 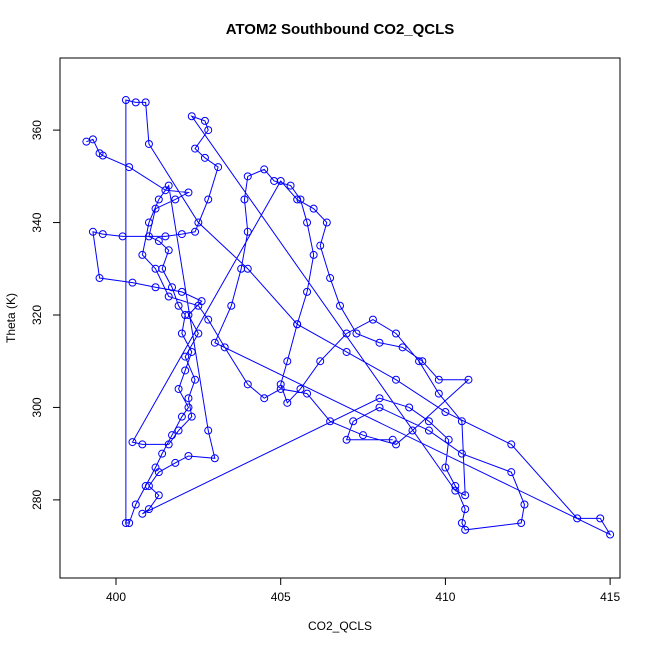 I want to click on y-tick-label: 340, so click(x=37, y=222).